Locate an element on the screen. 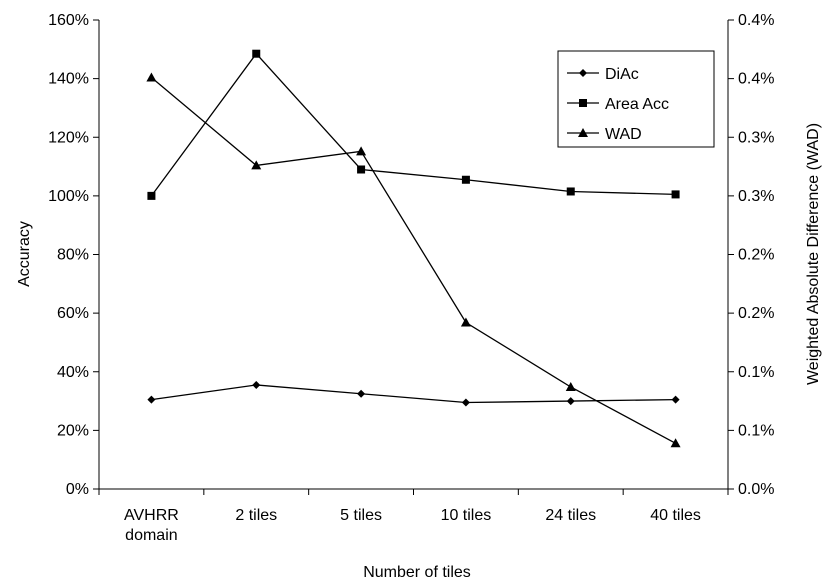 The width and height of the screenshot is (833, 582). legend-item: Area Acc is located at coordinates (618, 104).